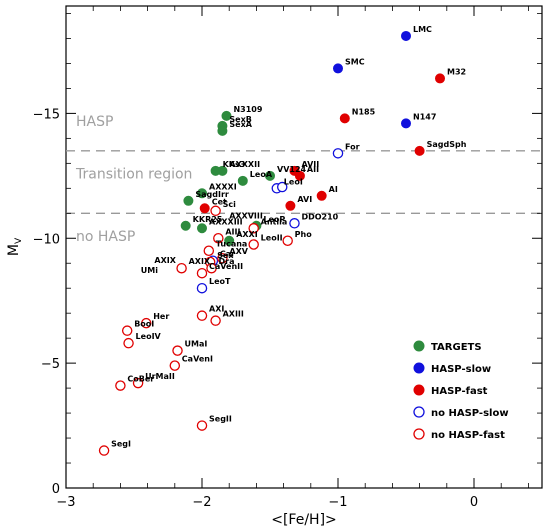 This screenshot has width=550, height=531. I want to click on point-label: Sex, so click(225, 255).